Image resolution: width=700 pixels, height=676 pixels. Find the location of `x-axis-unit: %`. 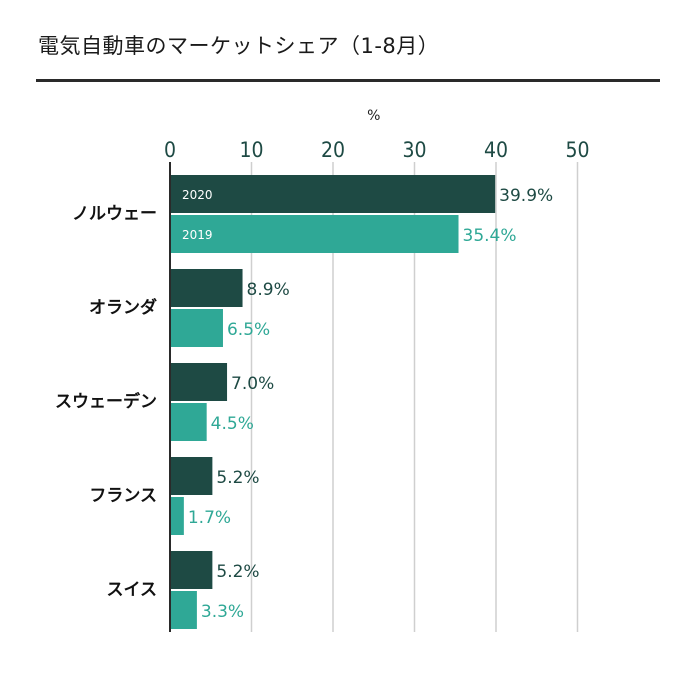

x-axis-unit: % is located at coordinates (373, 116).